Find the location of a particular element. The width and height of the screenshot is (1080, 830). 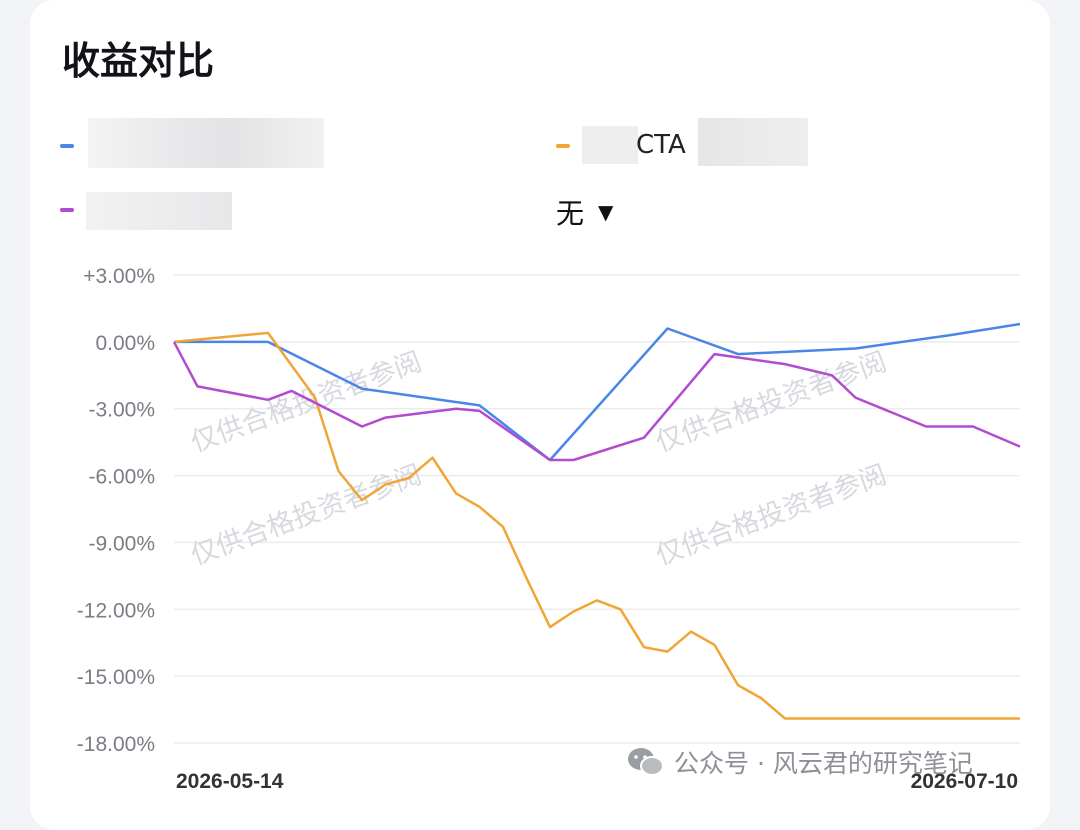

y-tick-label: -18.00% is located at coordinates (116, 744).